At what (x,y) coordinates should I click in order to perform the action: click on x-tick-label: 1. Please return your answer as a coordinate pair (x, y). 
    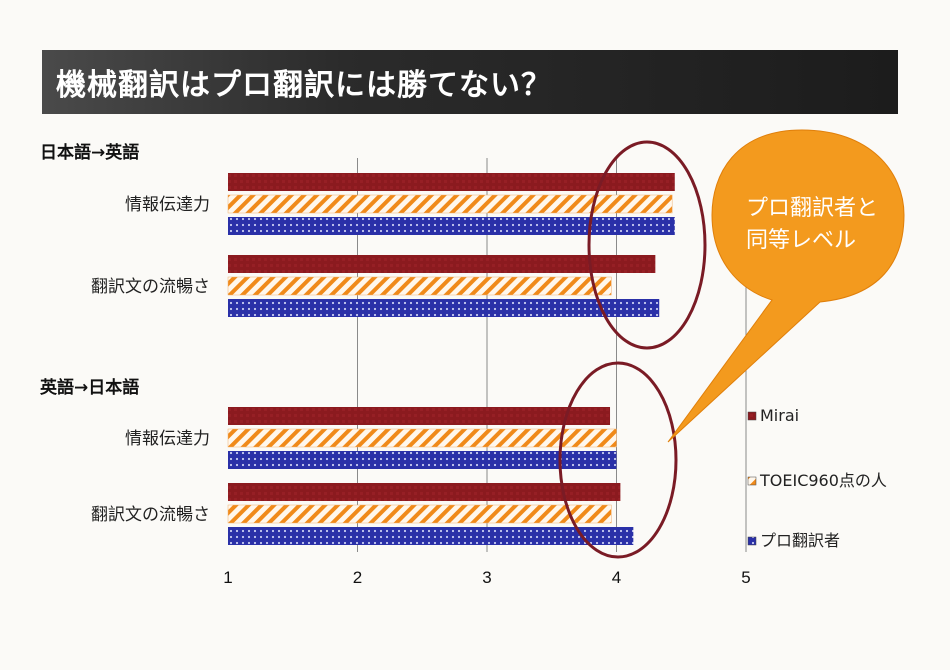
    Looking at the image, I should click on (227, 577).